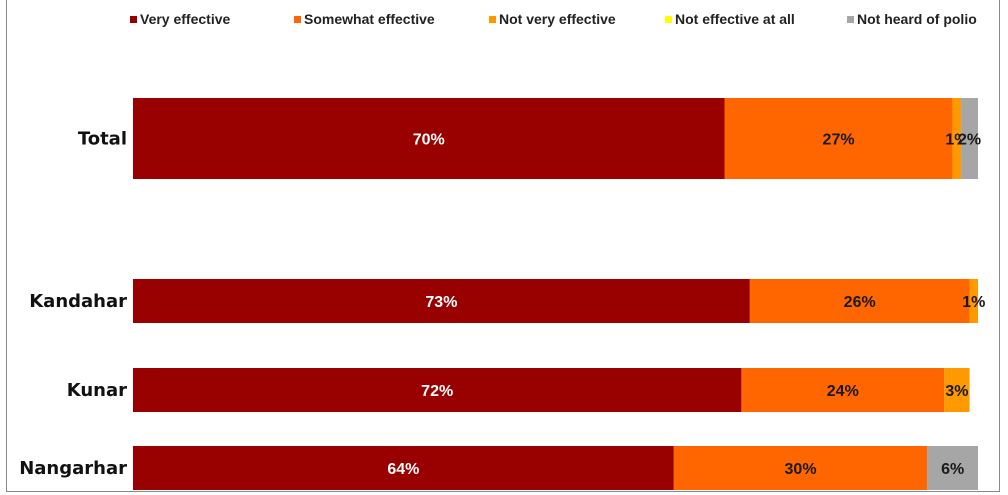 This screenshot has width=1008, height=495. I want to click on data-label-kunar-very-effective: 72%, so click(437, 391).